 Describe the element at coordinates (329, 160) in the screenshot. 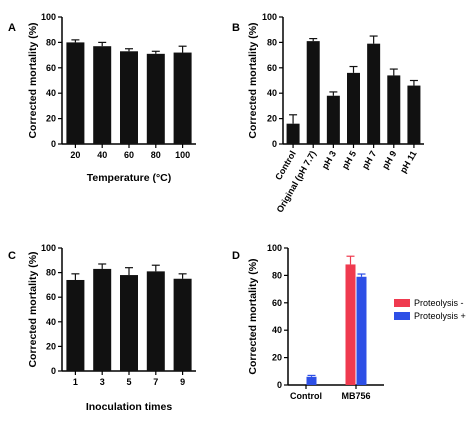

I see `x-tick-label: pH 3` at that location.